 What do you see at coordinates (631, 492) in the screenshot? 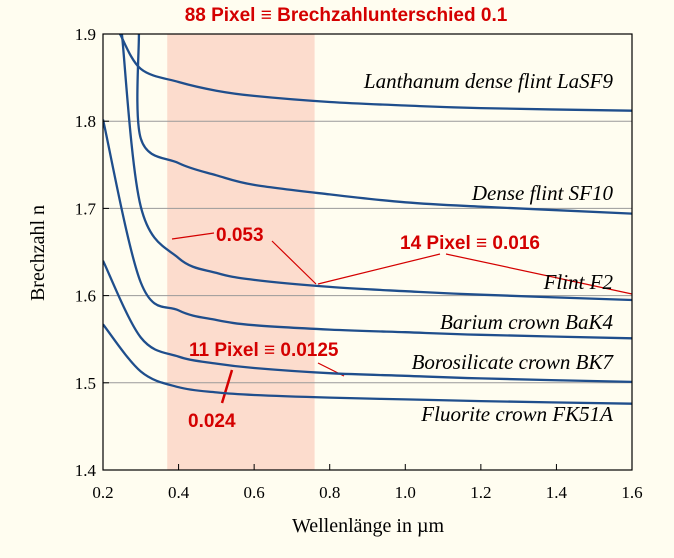
I see `x-tick-label-7: 1.6` at bounding box center [631, 492].